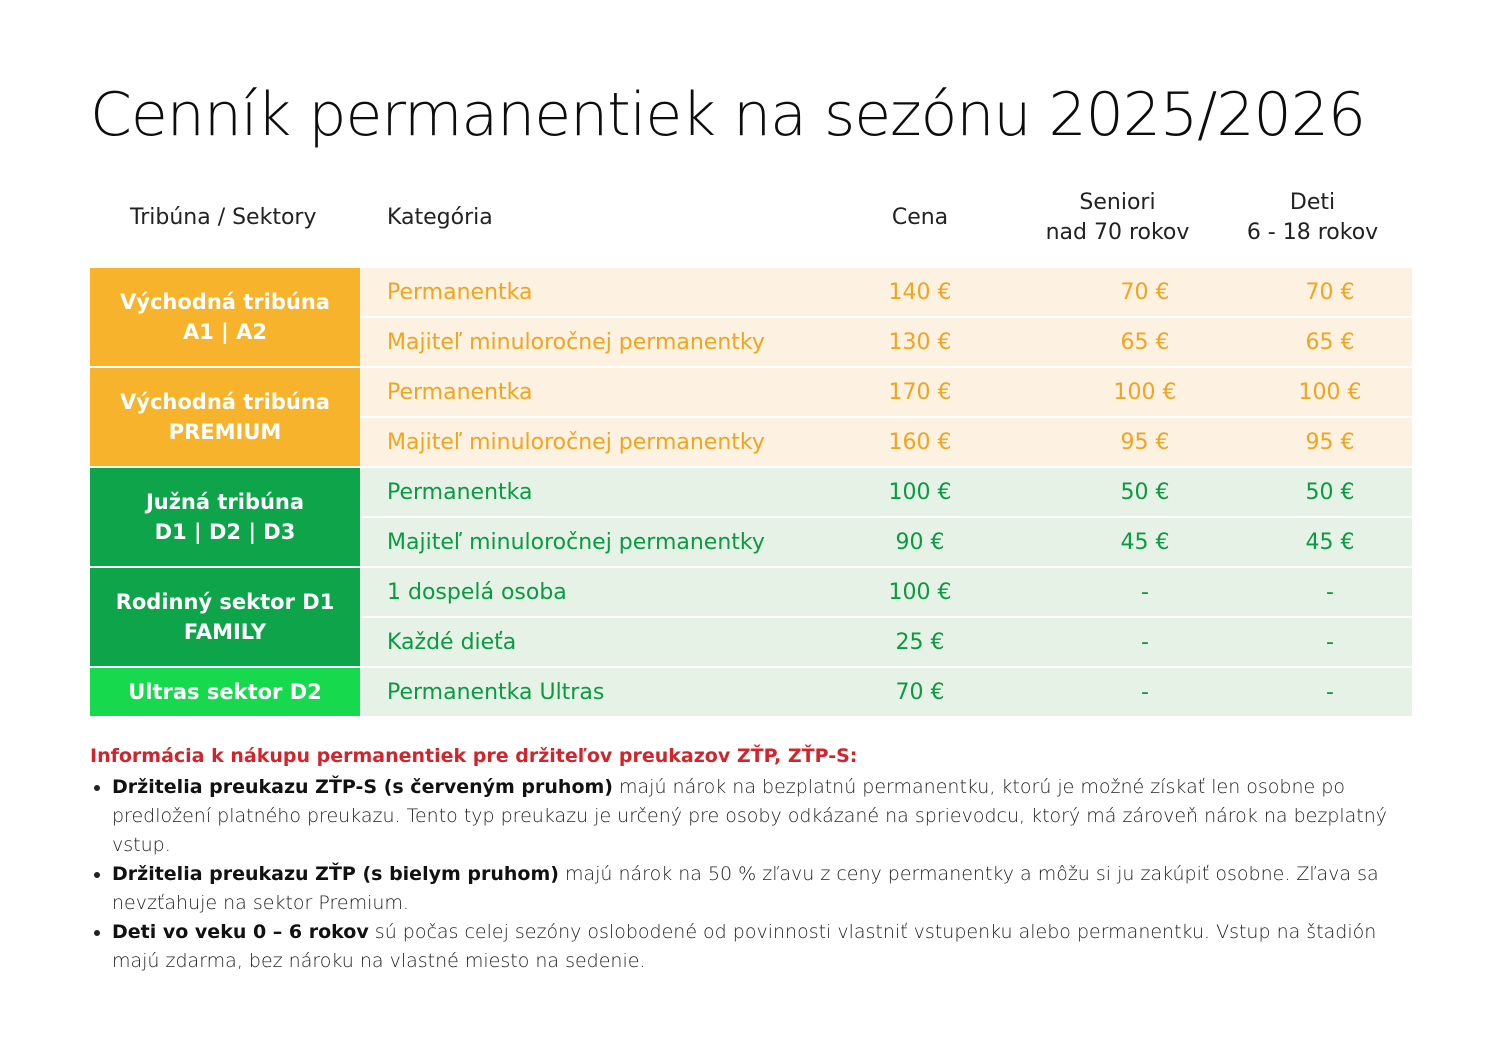  What do you see at coordinates (440, 217) in the screenshot?
I see `header-category: Kategória` at bounding box center [440, 217].